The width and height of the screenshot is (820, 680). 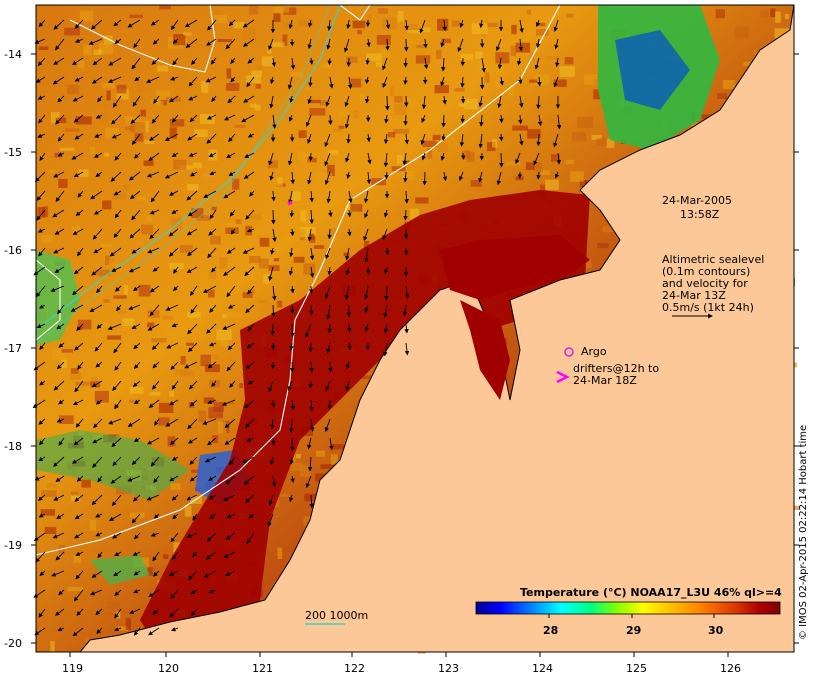 I want to click on altimetry-line-5: 0.5m/s (1kt 24h), so click(x=708, y=307).